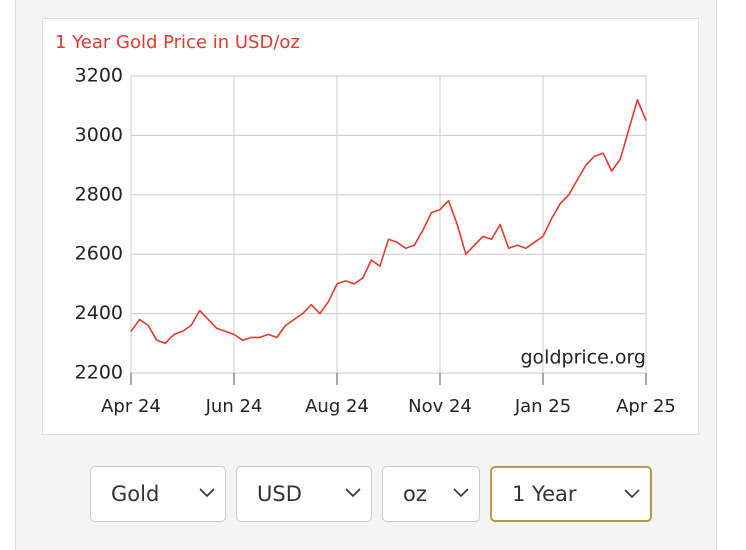  Describe the element at coordinates (99, 76) in the screenshot. I see `y-tick-label: 3200` at that location.